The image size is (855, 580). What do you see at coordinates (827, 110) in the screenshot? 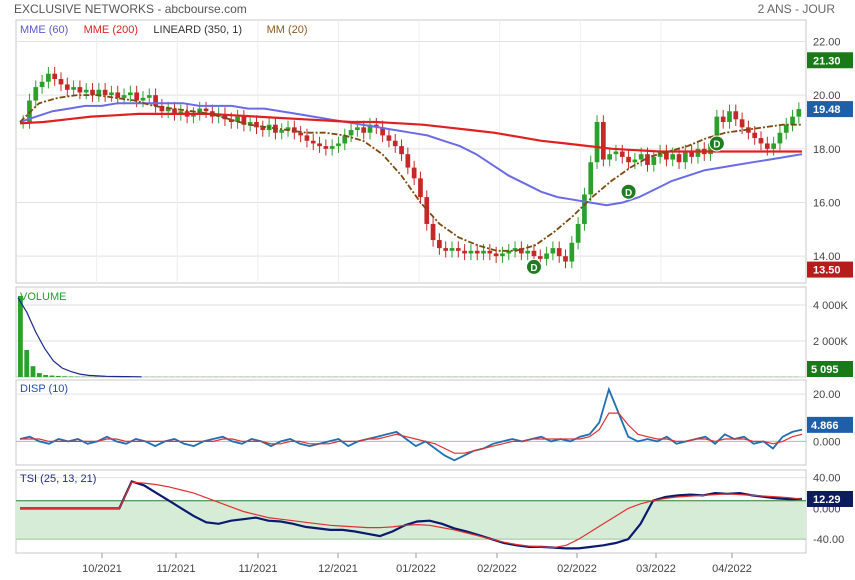
I see `price-tag-label: 19.48` at bounding box center [827, 110].